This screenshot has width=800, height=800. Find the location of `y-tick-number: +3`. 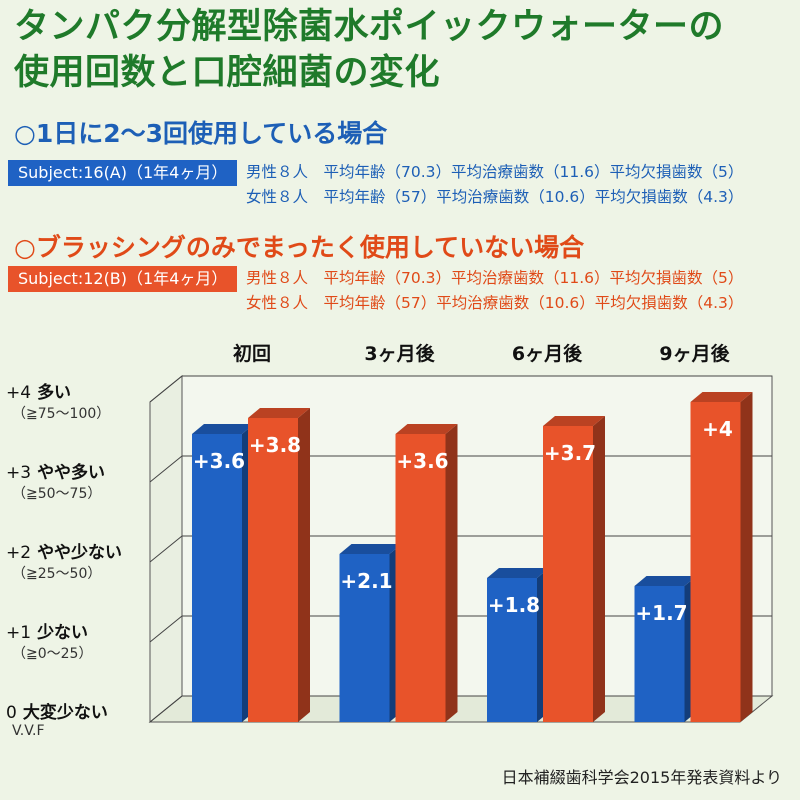

y-tick-number: +3 is located at coordinates (19, 473).